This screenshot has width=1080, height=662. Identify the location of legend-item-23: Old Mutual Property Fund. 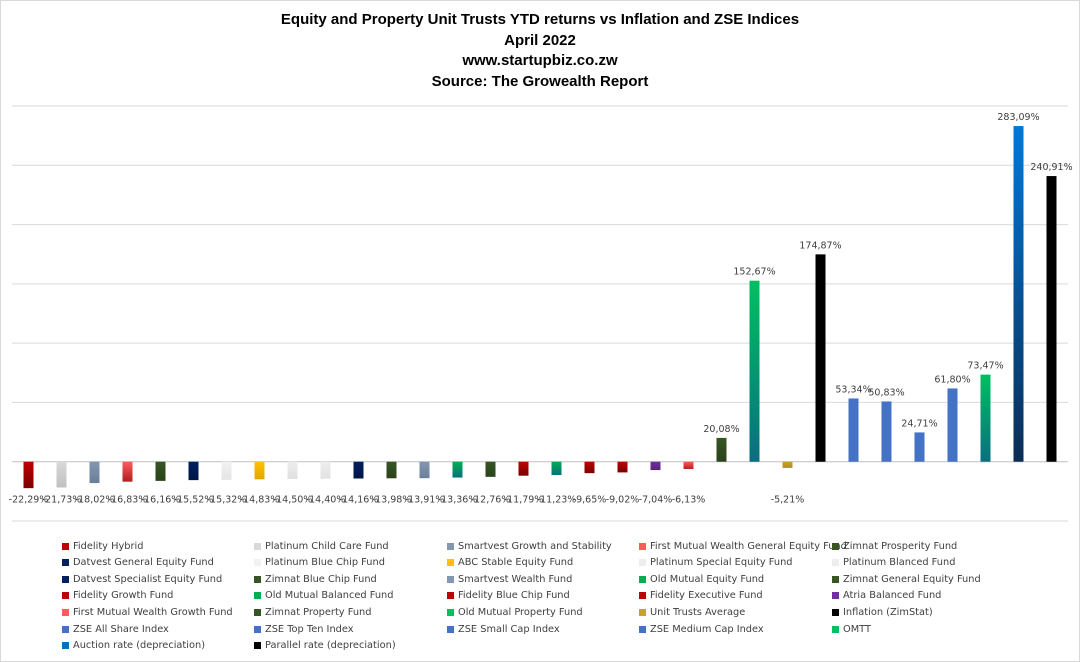
(515, 612).